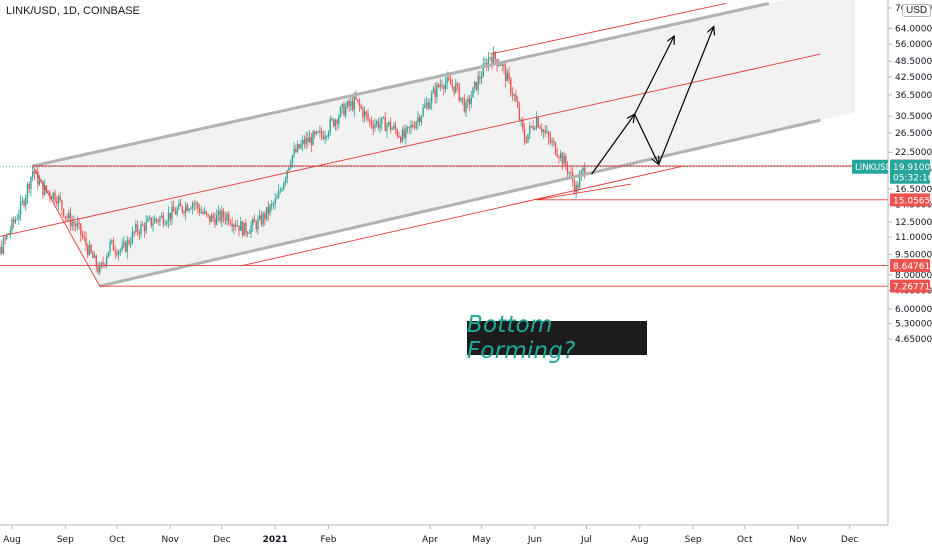  What do you see at coordinates (913, 62) in the screenshot?
I see `y-tick-label: 48.50000` at bounding box center [913, 62].